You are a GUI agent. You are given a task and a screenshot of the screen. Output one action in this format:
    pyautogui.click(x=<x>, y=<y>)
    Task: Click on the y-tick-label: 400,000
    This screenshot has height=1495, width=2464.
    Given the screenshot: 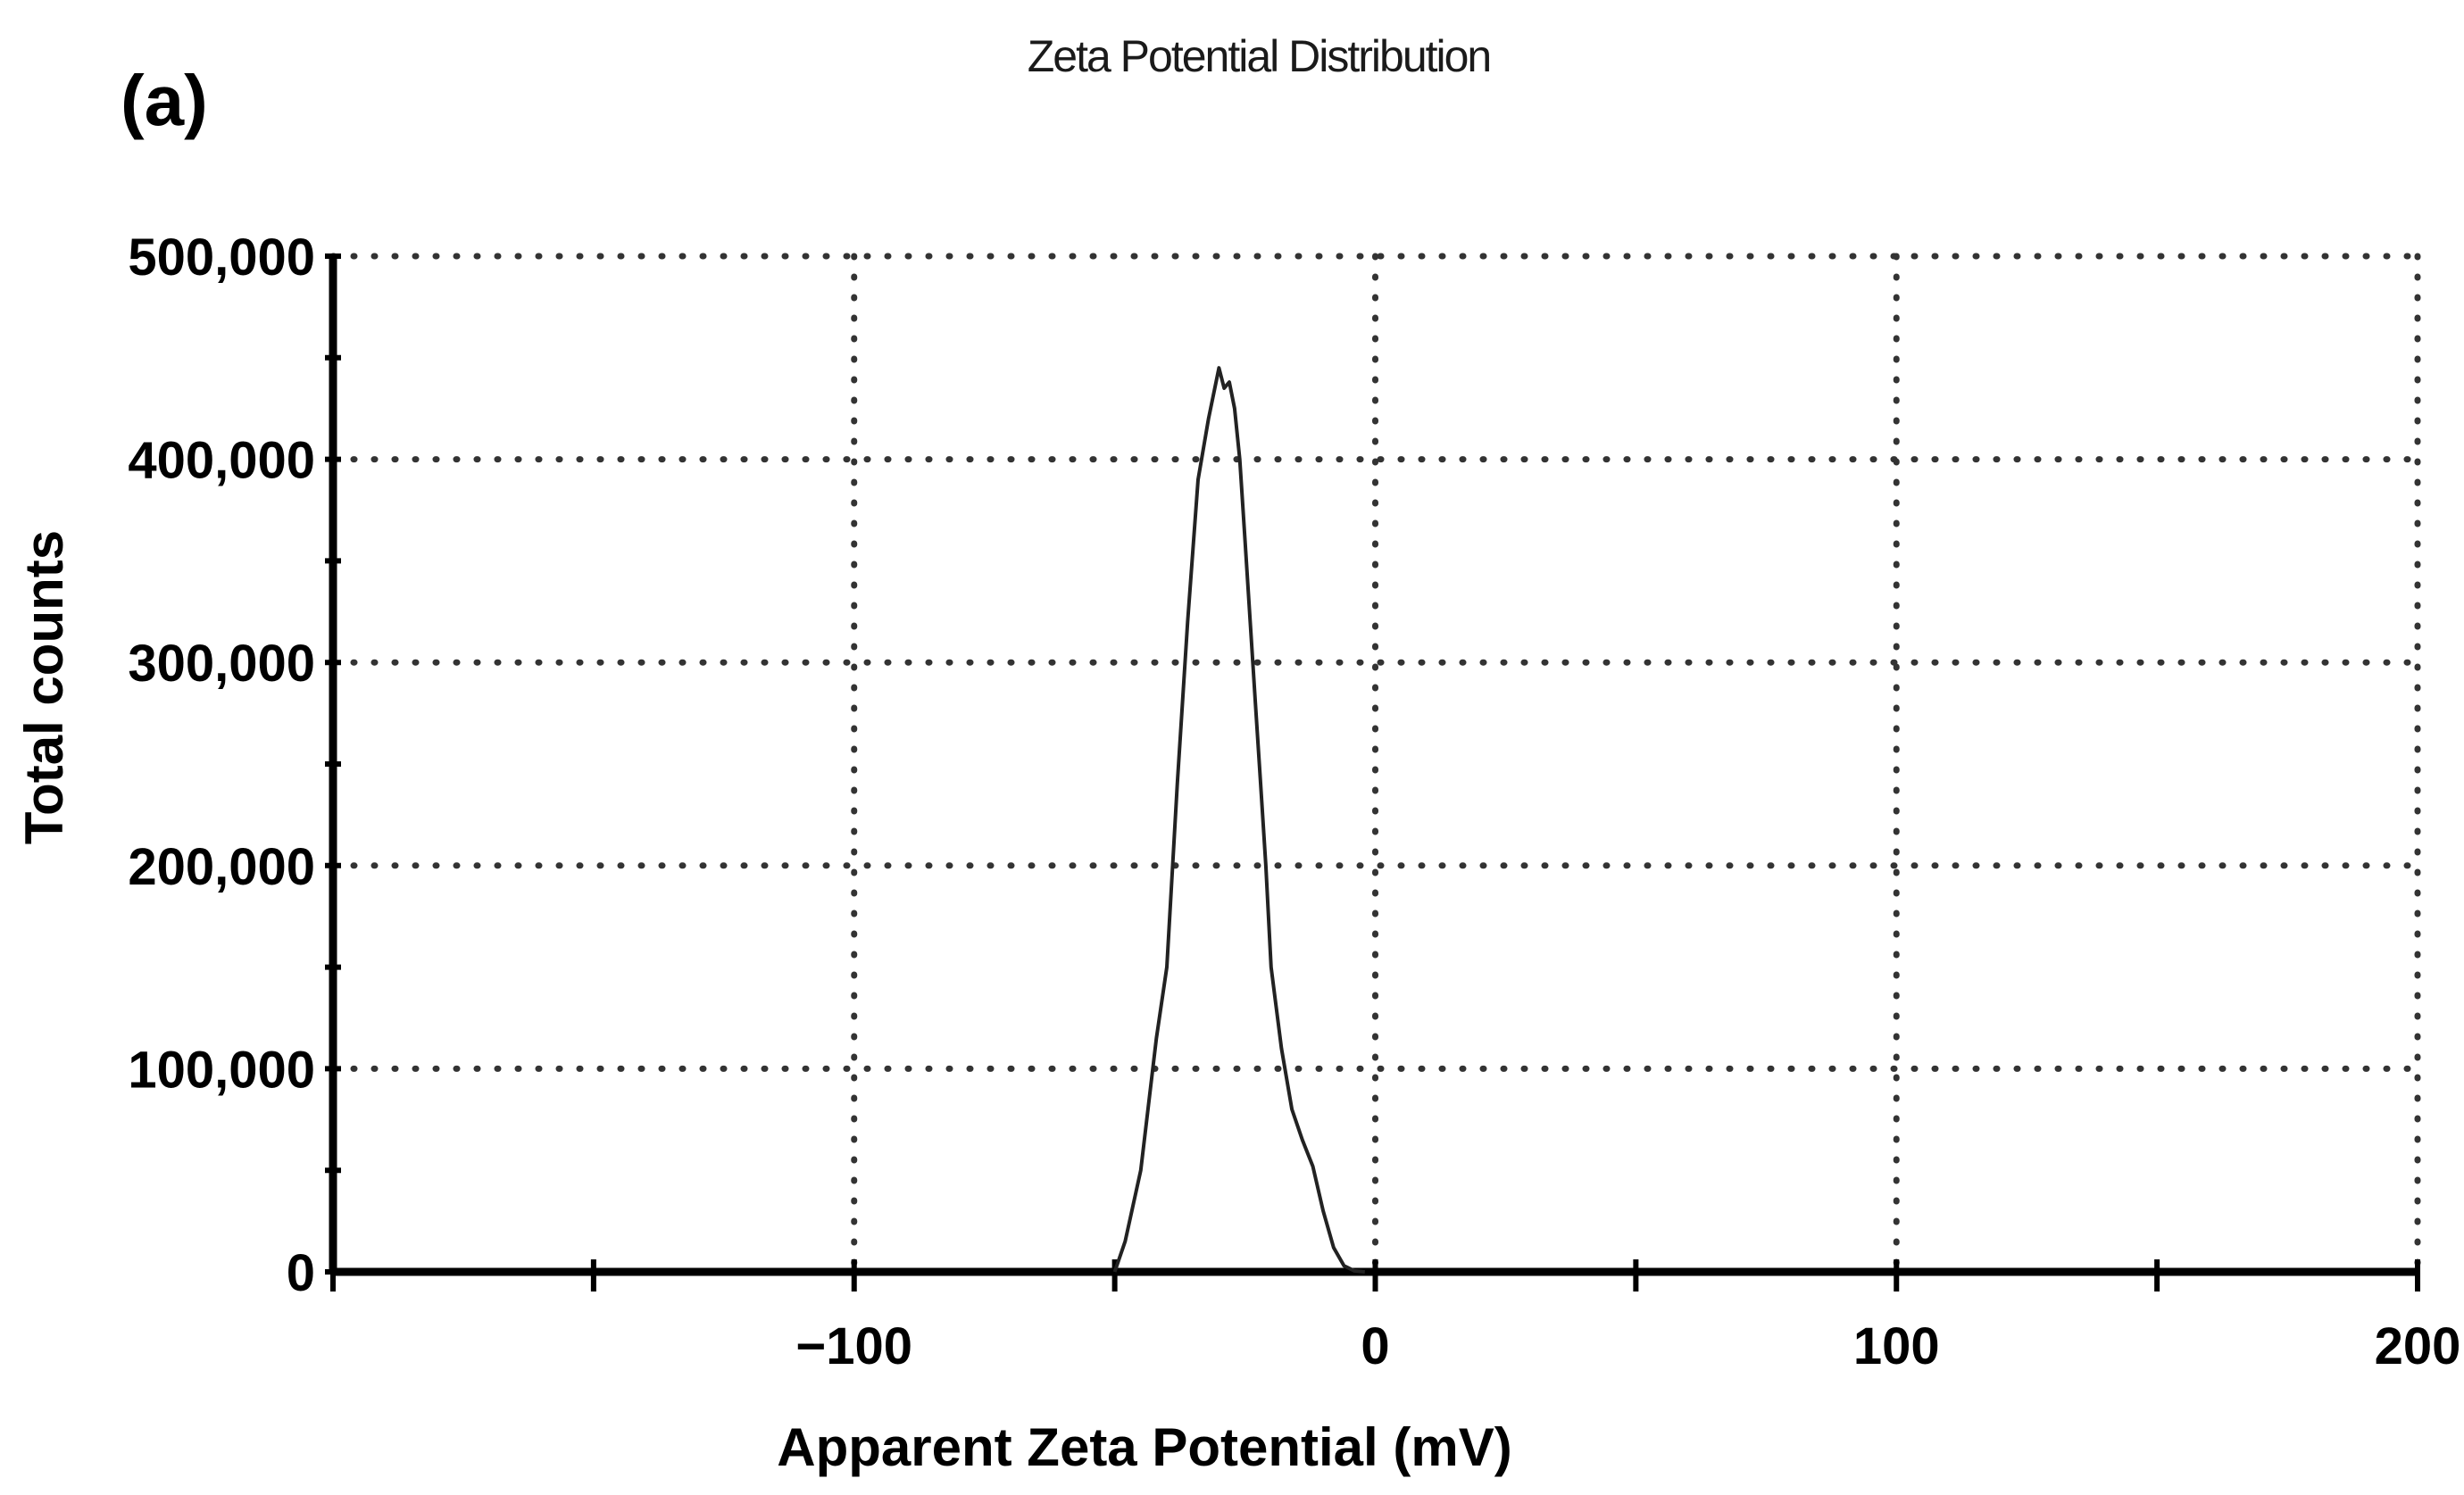 What is the action you would take?
    pyautogui.click(x=221, y=461)
    